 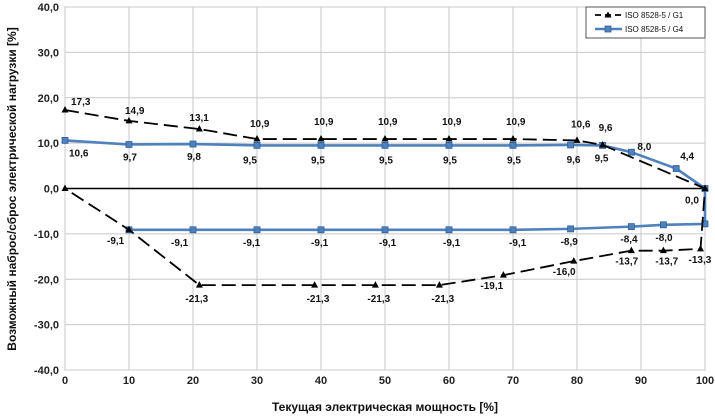 What do you see at coordinates (513, 381) in the screenshot?
I see `x-tick-label: 70` at bounding box center [513, 381].